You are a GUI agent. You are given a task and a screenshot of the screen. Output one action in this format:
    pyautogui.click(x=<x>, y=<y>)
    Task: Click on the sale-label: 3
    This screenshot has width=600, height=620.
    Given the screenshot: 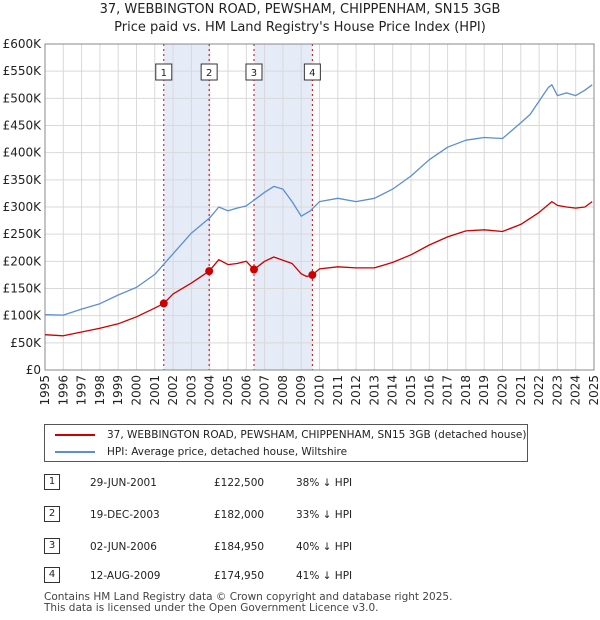 What is the action you would take?
    pyautogui.click(x=254, y=73)
    